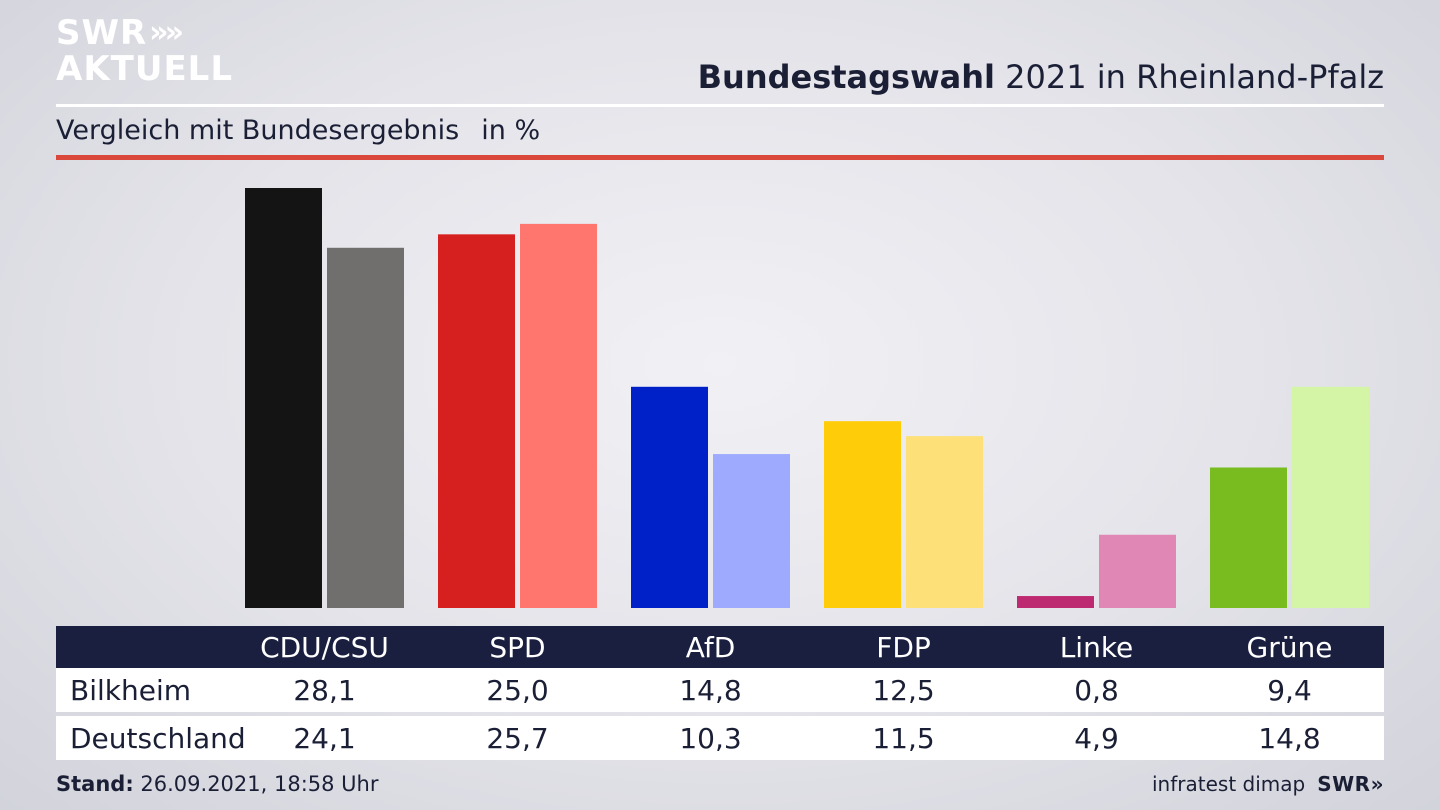 This screenshot has width=1440, height=810. Describe the element at coordinates (158, 738) in the screenshot. I see `row-label: Deutschland` at that location.